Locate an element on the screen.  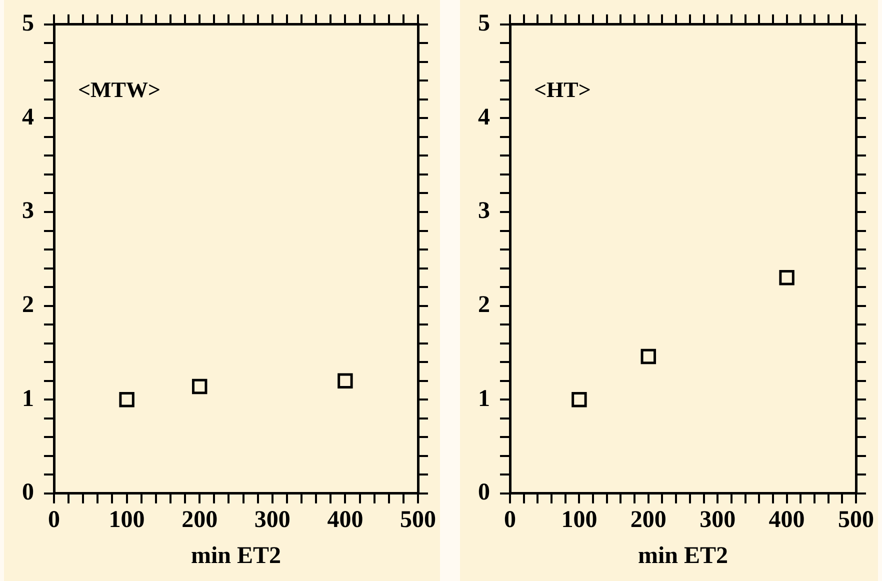
annotation: <MTW> is located at coordinates (119, 89).